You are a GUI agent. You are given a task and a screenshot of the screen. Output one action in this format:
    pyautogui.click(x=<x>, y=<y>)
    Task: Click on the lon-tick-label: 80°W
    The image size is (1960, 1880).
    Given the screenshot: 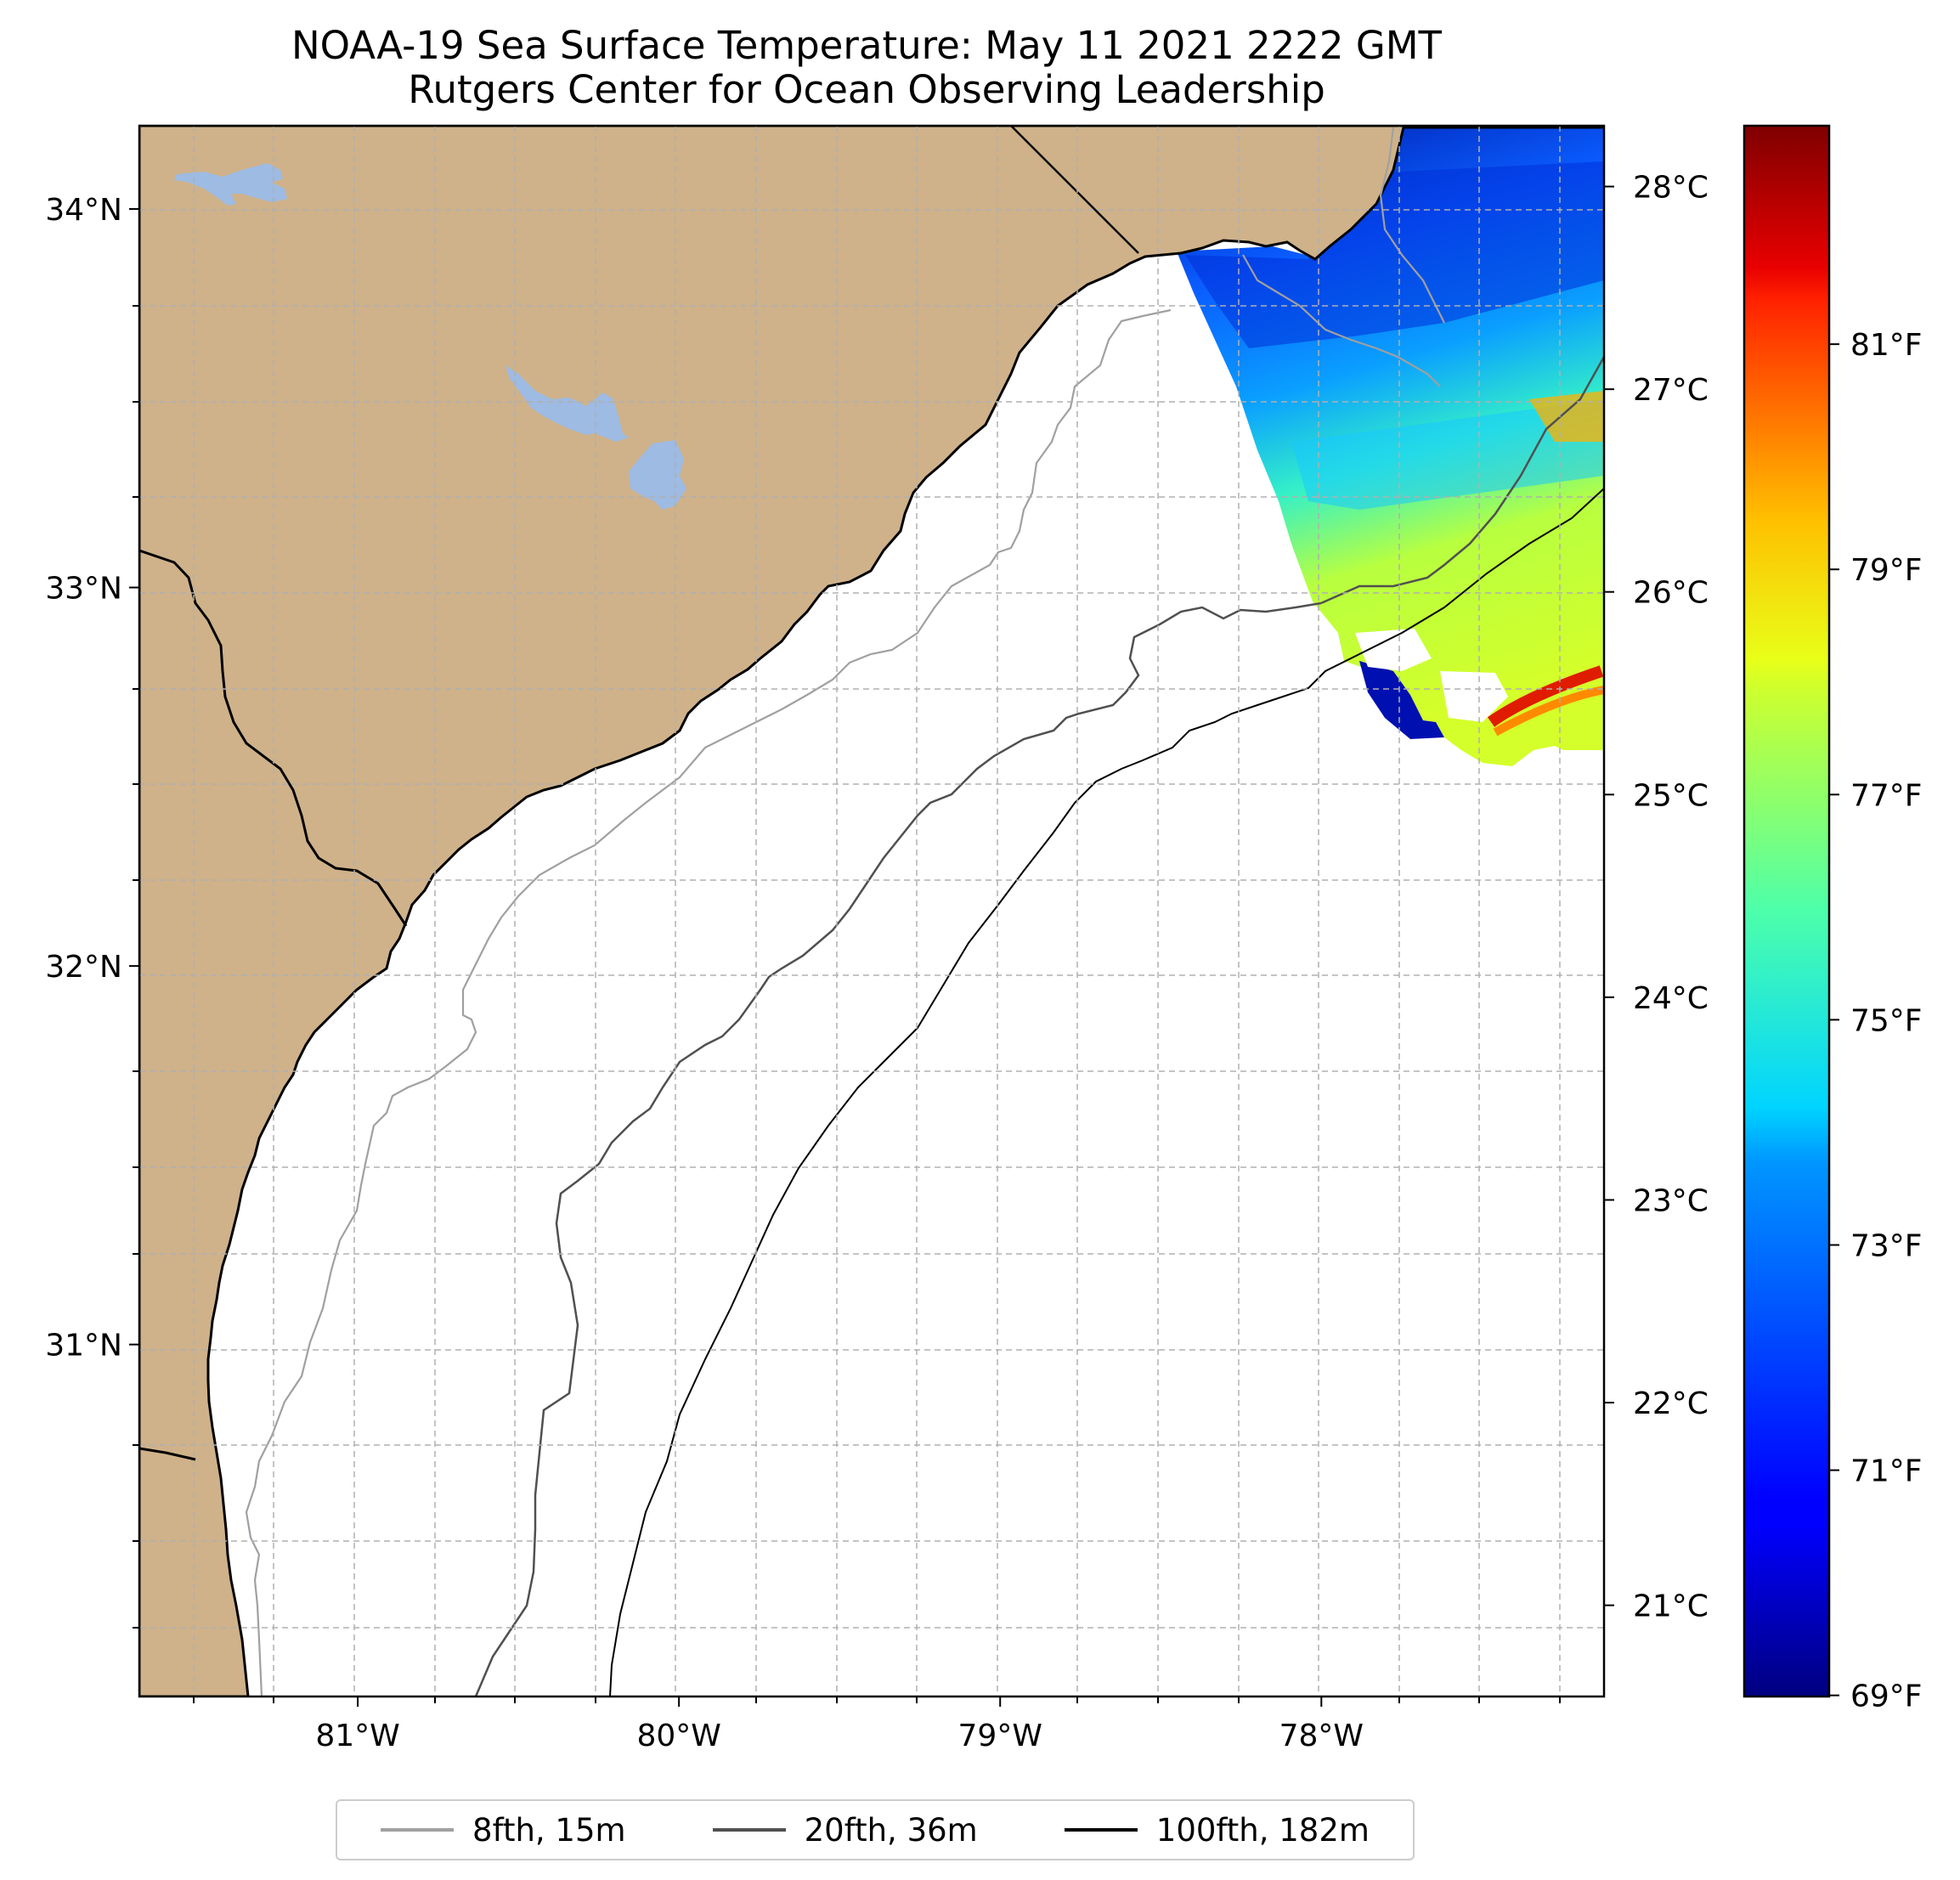 What is the action you would take?
    pyautogui.click(x=678, y=1736)
    